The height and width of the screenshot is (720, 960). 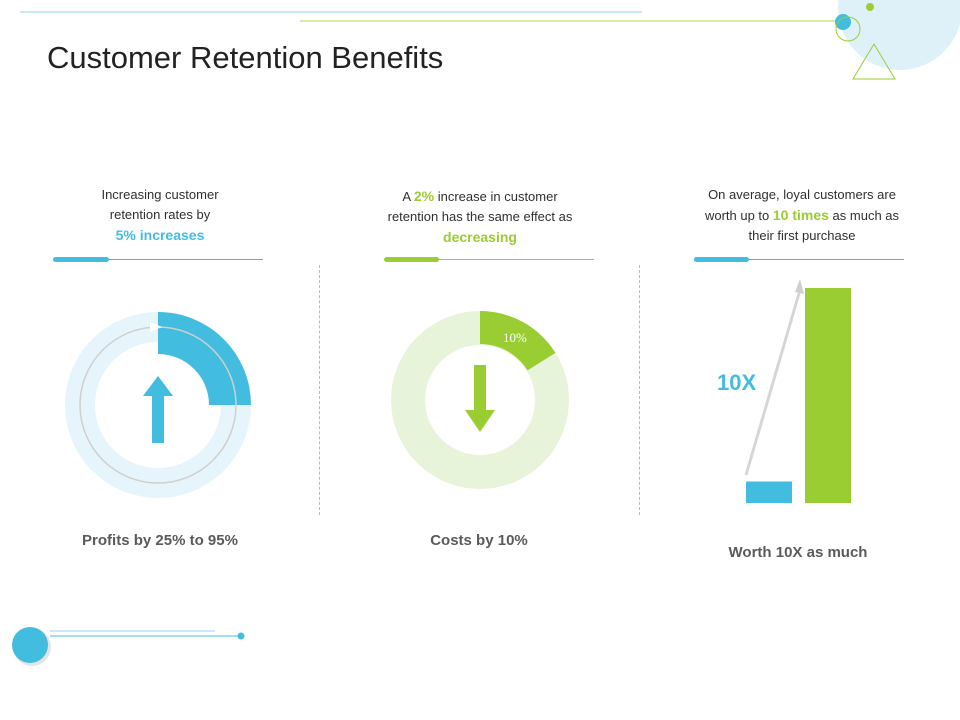 What do you see at coordinates (489, 259) in the screenshot?
I see `col2-underline` at bounding box center [489, 259].